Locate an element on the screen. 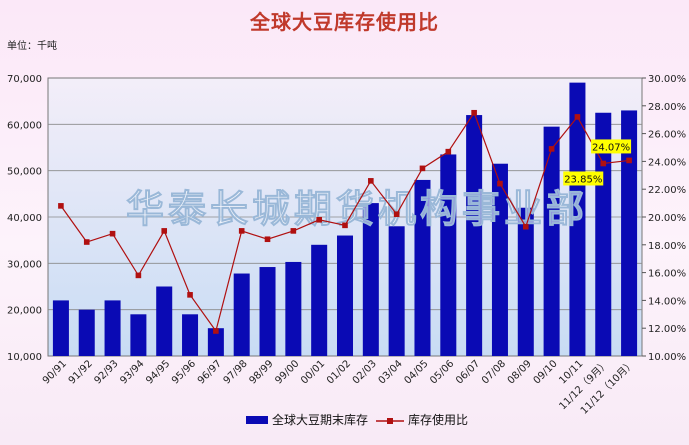 This screenshot has width=689, height=445. x-tick-label: 00/01 is located at coordinates (313, 372).